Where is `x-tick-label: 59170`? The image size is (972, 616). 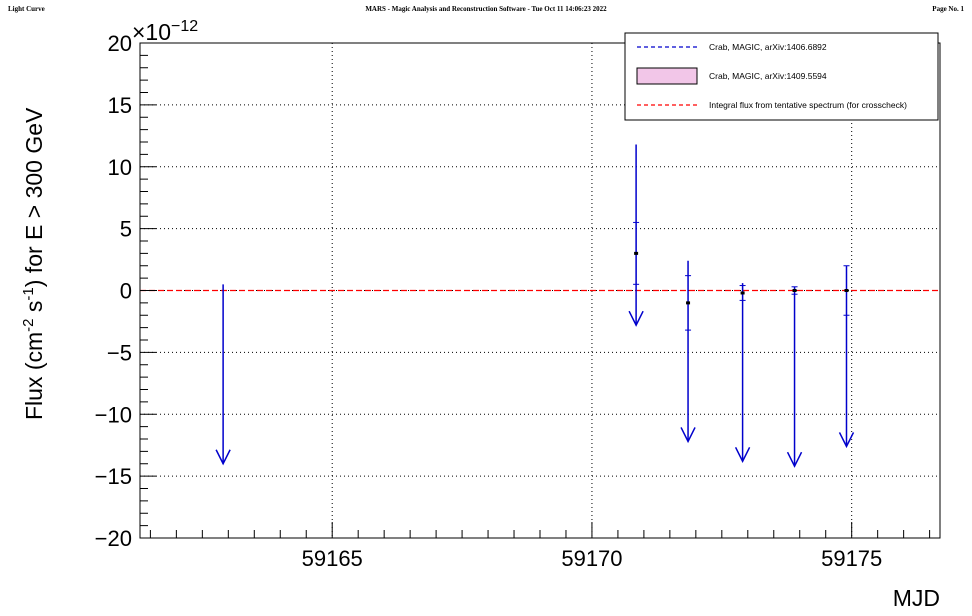
x-tick-label: 59170 is located at coordinates (591, 558).